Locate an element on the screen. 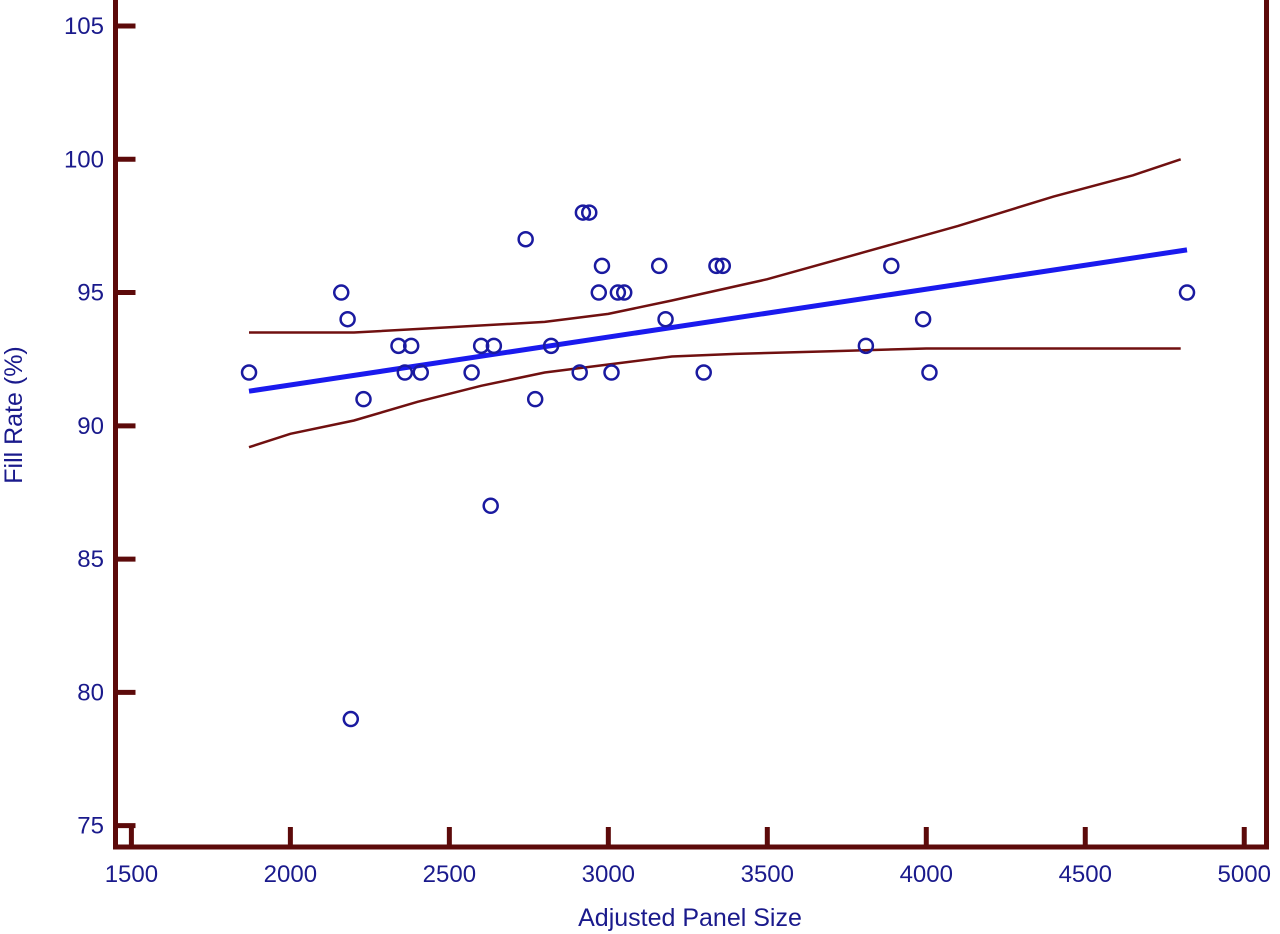 The width and height of the screenshot is (1280, 934). y-tick-label: 80 is located at coordinates (90, 692).